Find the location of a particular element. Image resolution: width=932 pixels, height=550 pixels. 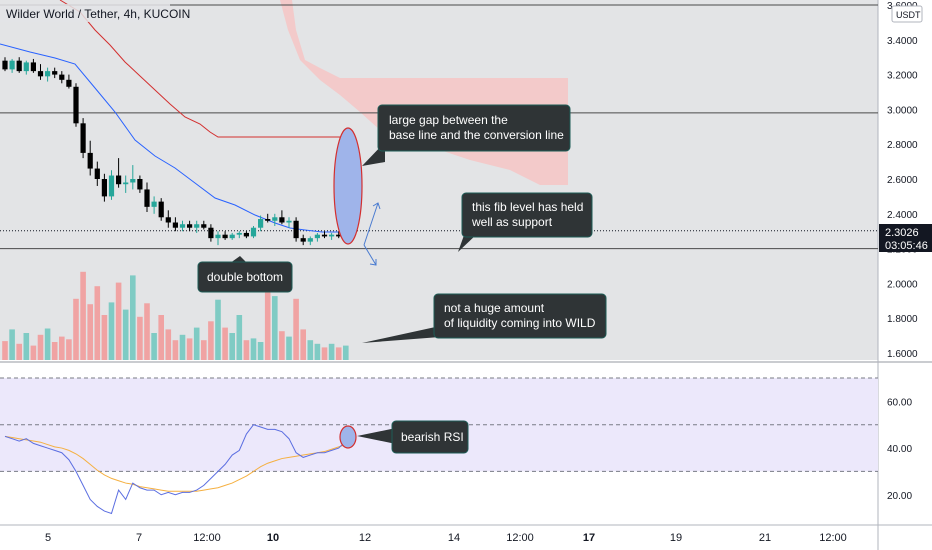

rsi-tick-label: 20.00 is located at coordinates (899, 496).